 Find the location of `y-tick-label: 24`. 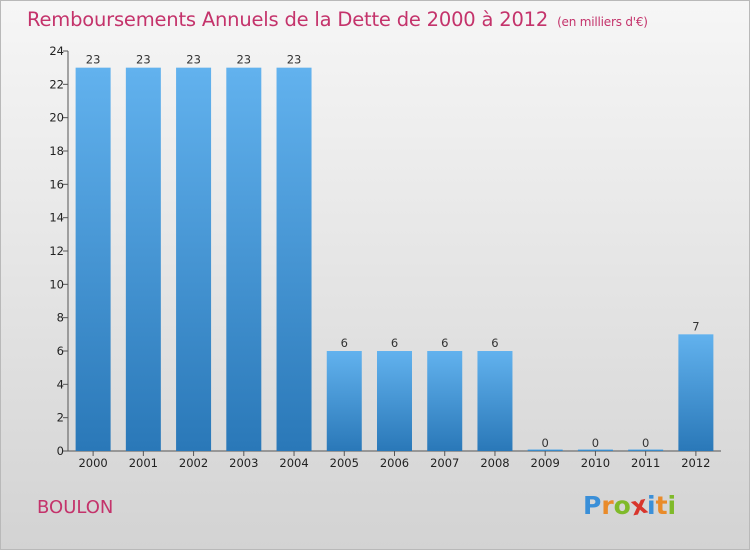

y-tick-label: 24 is located at coordinates (56, 51).